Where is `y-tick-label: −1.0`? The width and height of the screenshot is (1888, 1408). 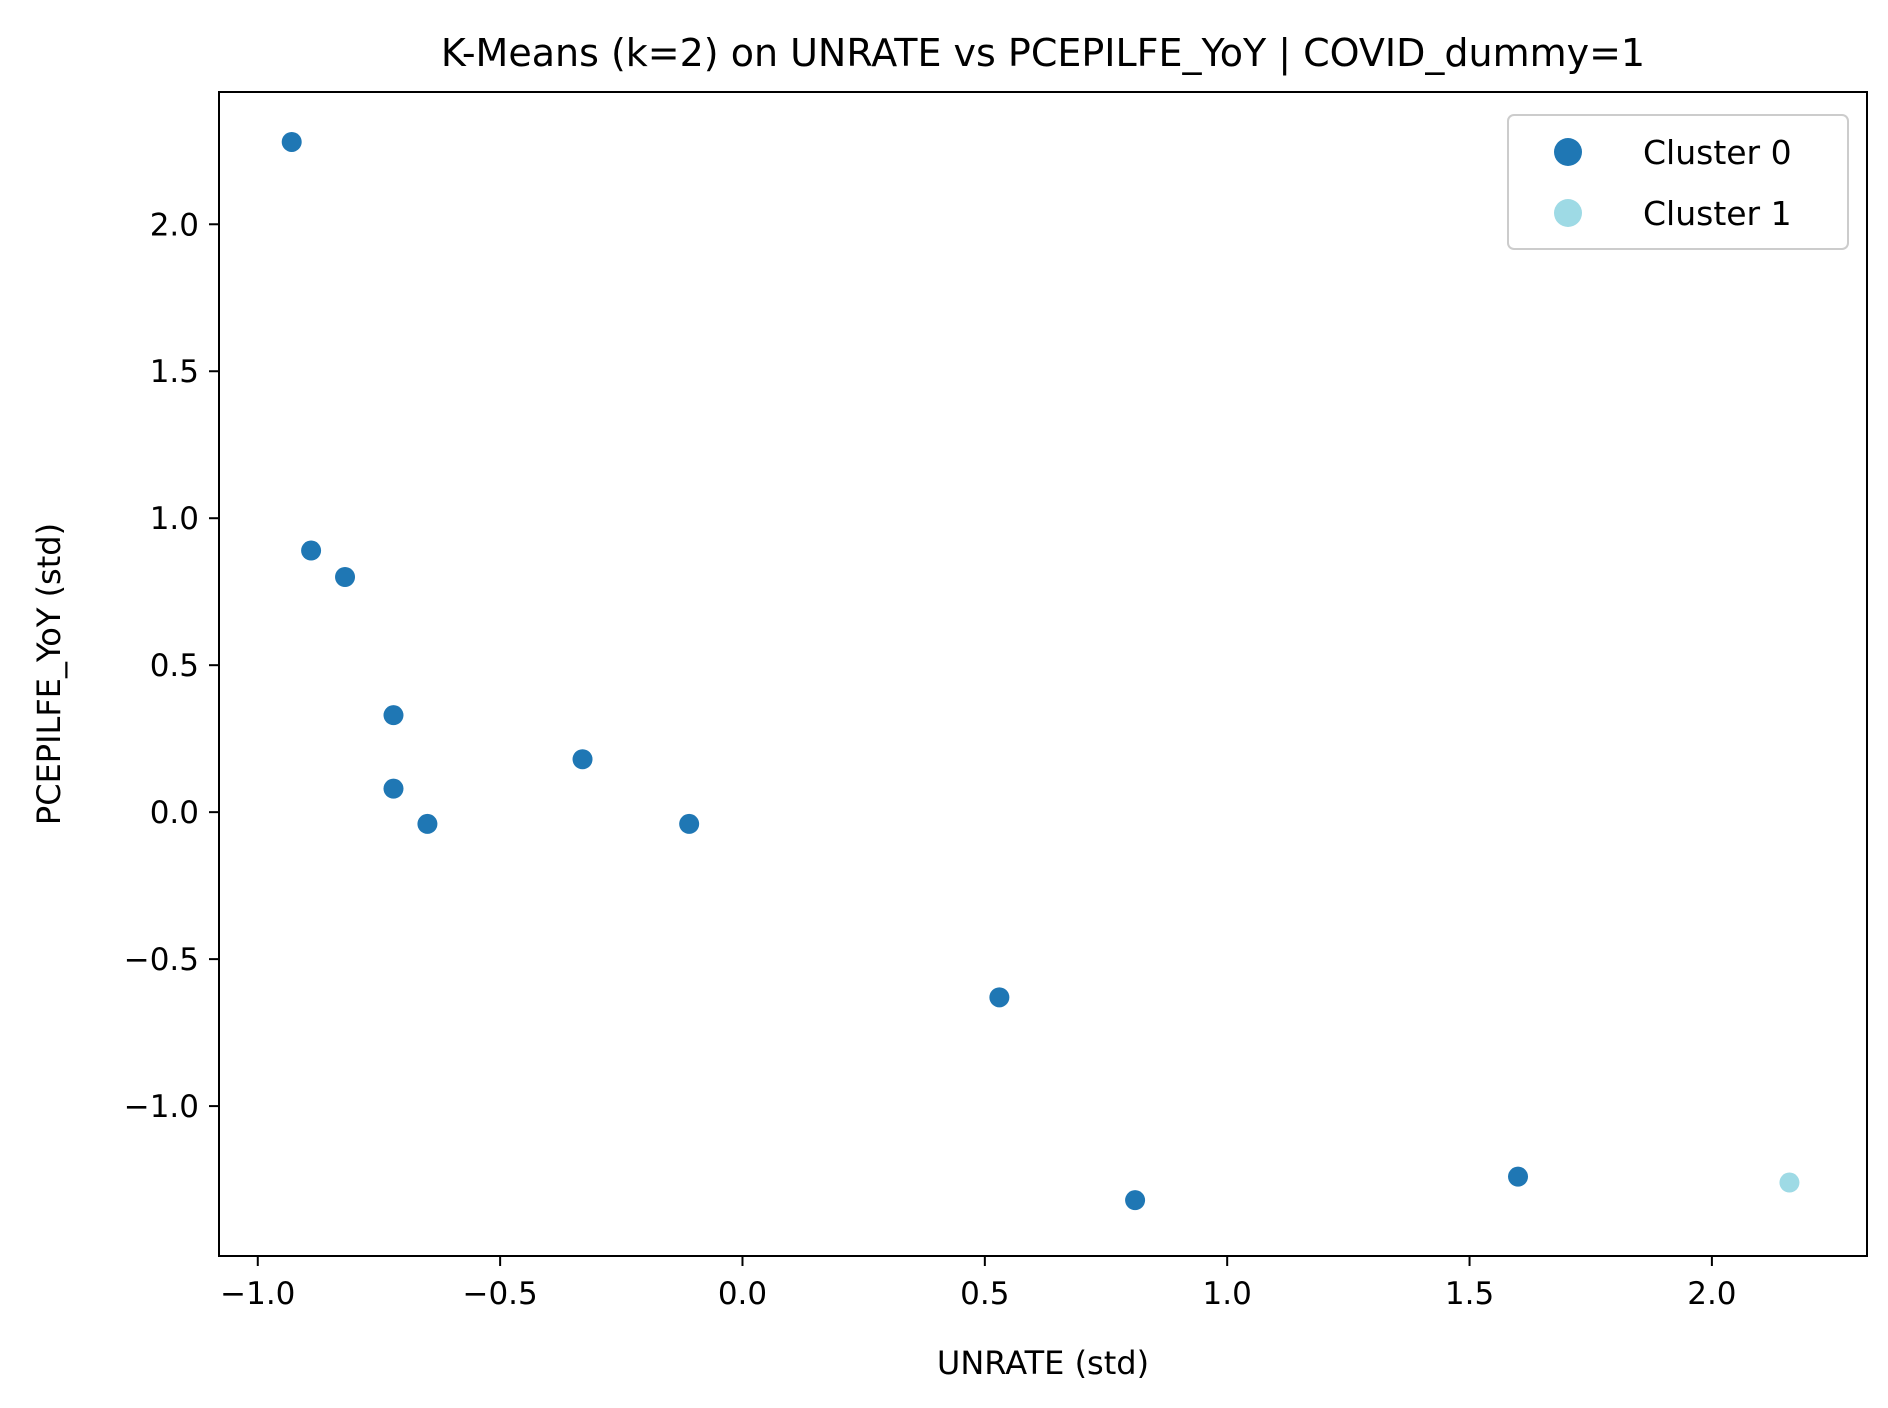
y-tick-label: −1.0 is located at coordinates (161, 1107).